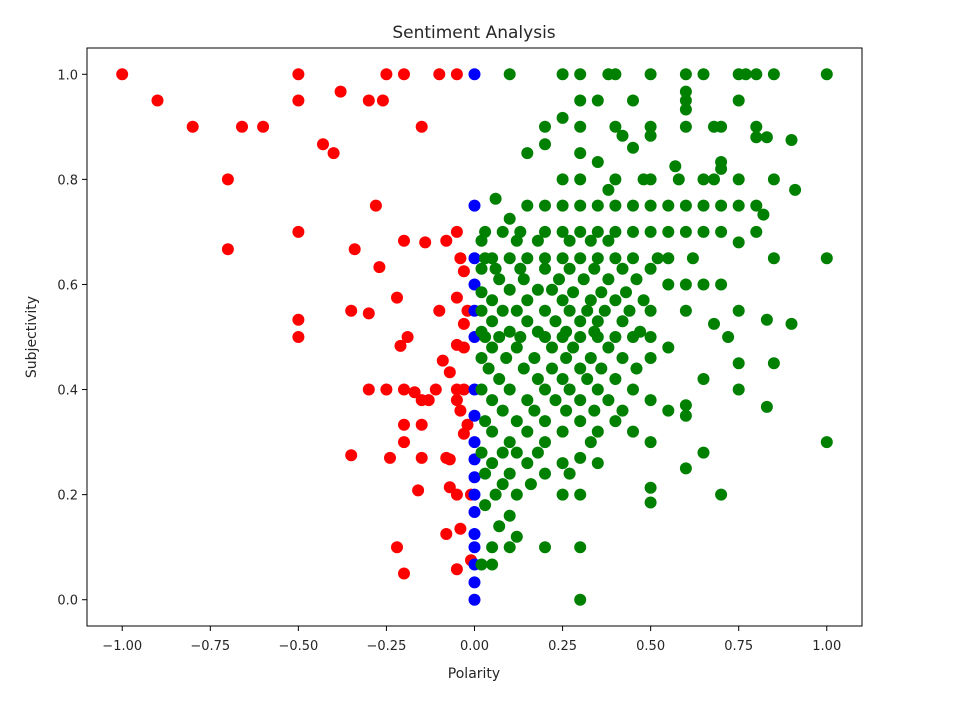 The image size is (972, 709). I want to click on x-tick-label: −1.00, so click(122, 646).